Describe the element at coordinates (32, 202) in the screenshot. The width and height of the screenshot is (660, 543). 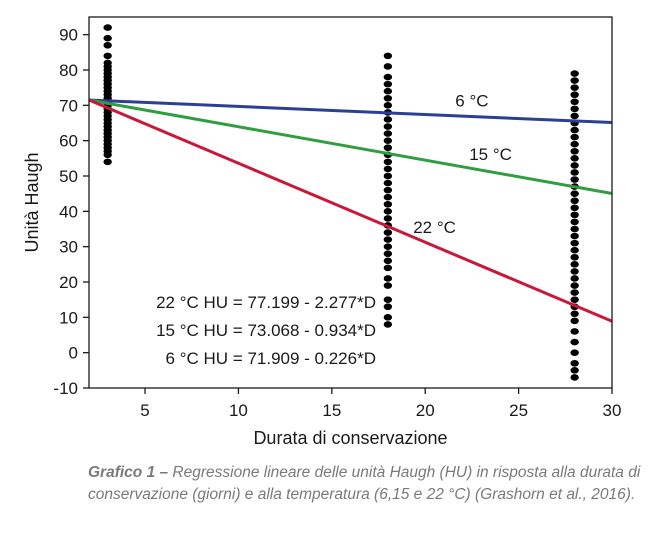
I see `y-axis-title: Unità Haugh` at that location.